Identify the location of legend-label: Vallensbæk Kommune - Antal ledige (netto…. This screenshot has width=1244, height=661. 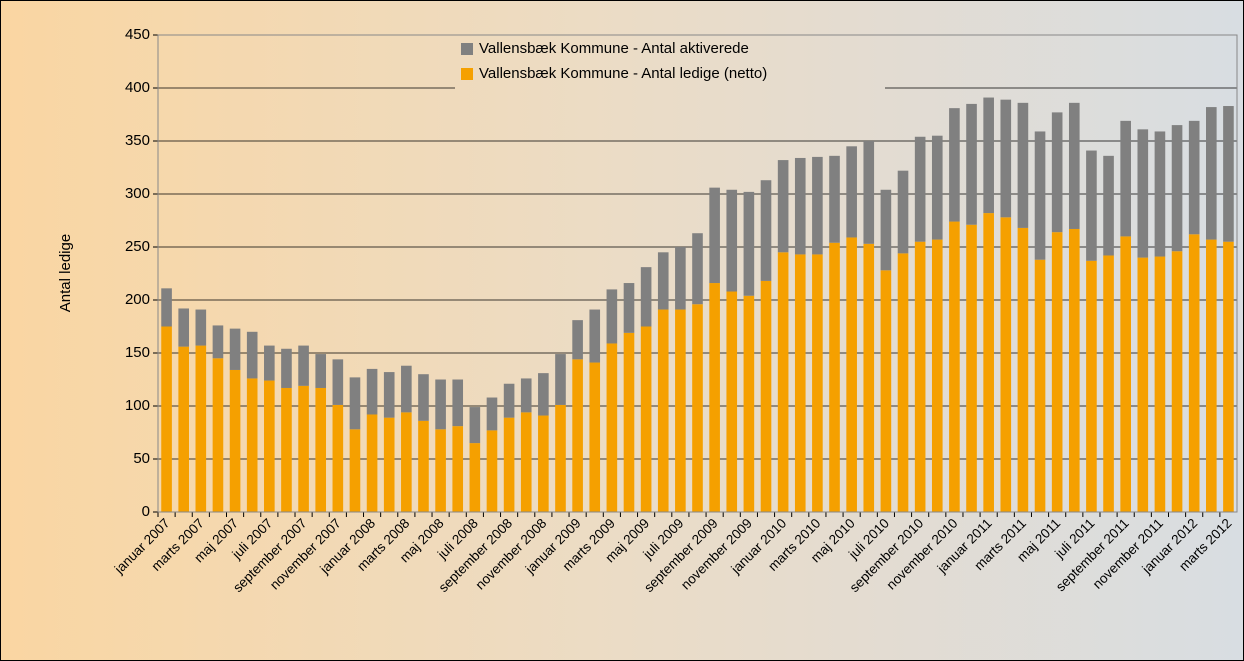
(623, 73).